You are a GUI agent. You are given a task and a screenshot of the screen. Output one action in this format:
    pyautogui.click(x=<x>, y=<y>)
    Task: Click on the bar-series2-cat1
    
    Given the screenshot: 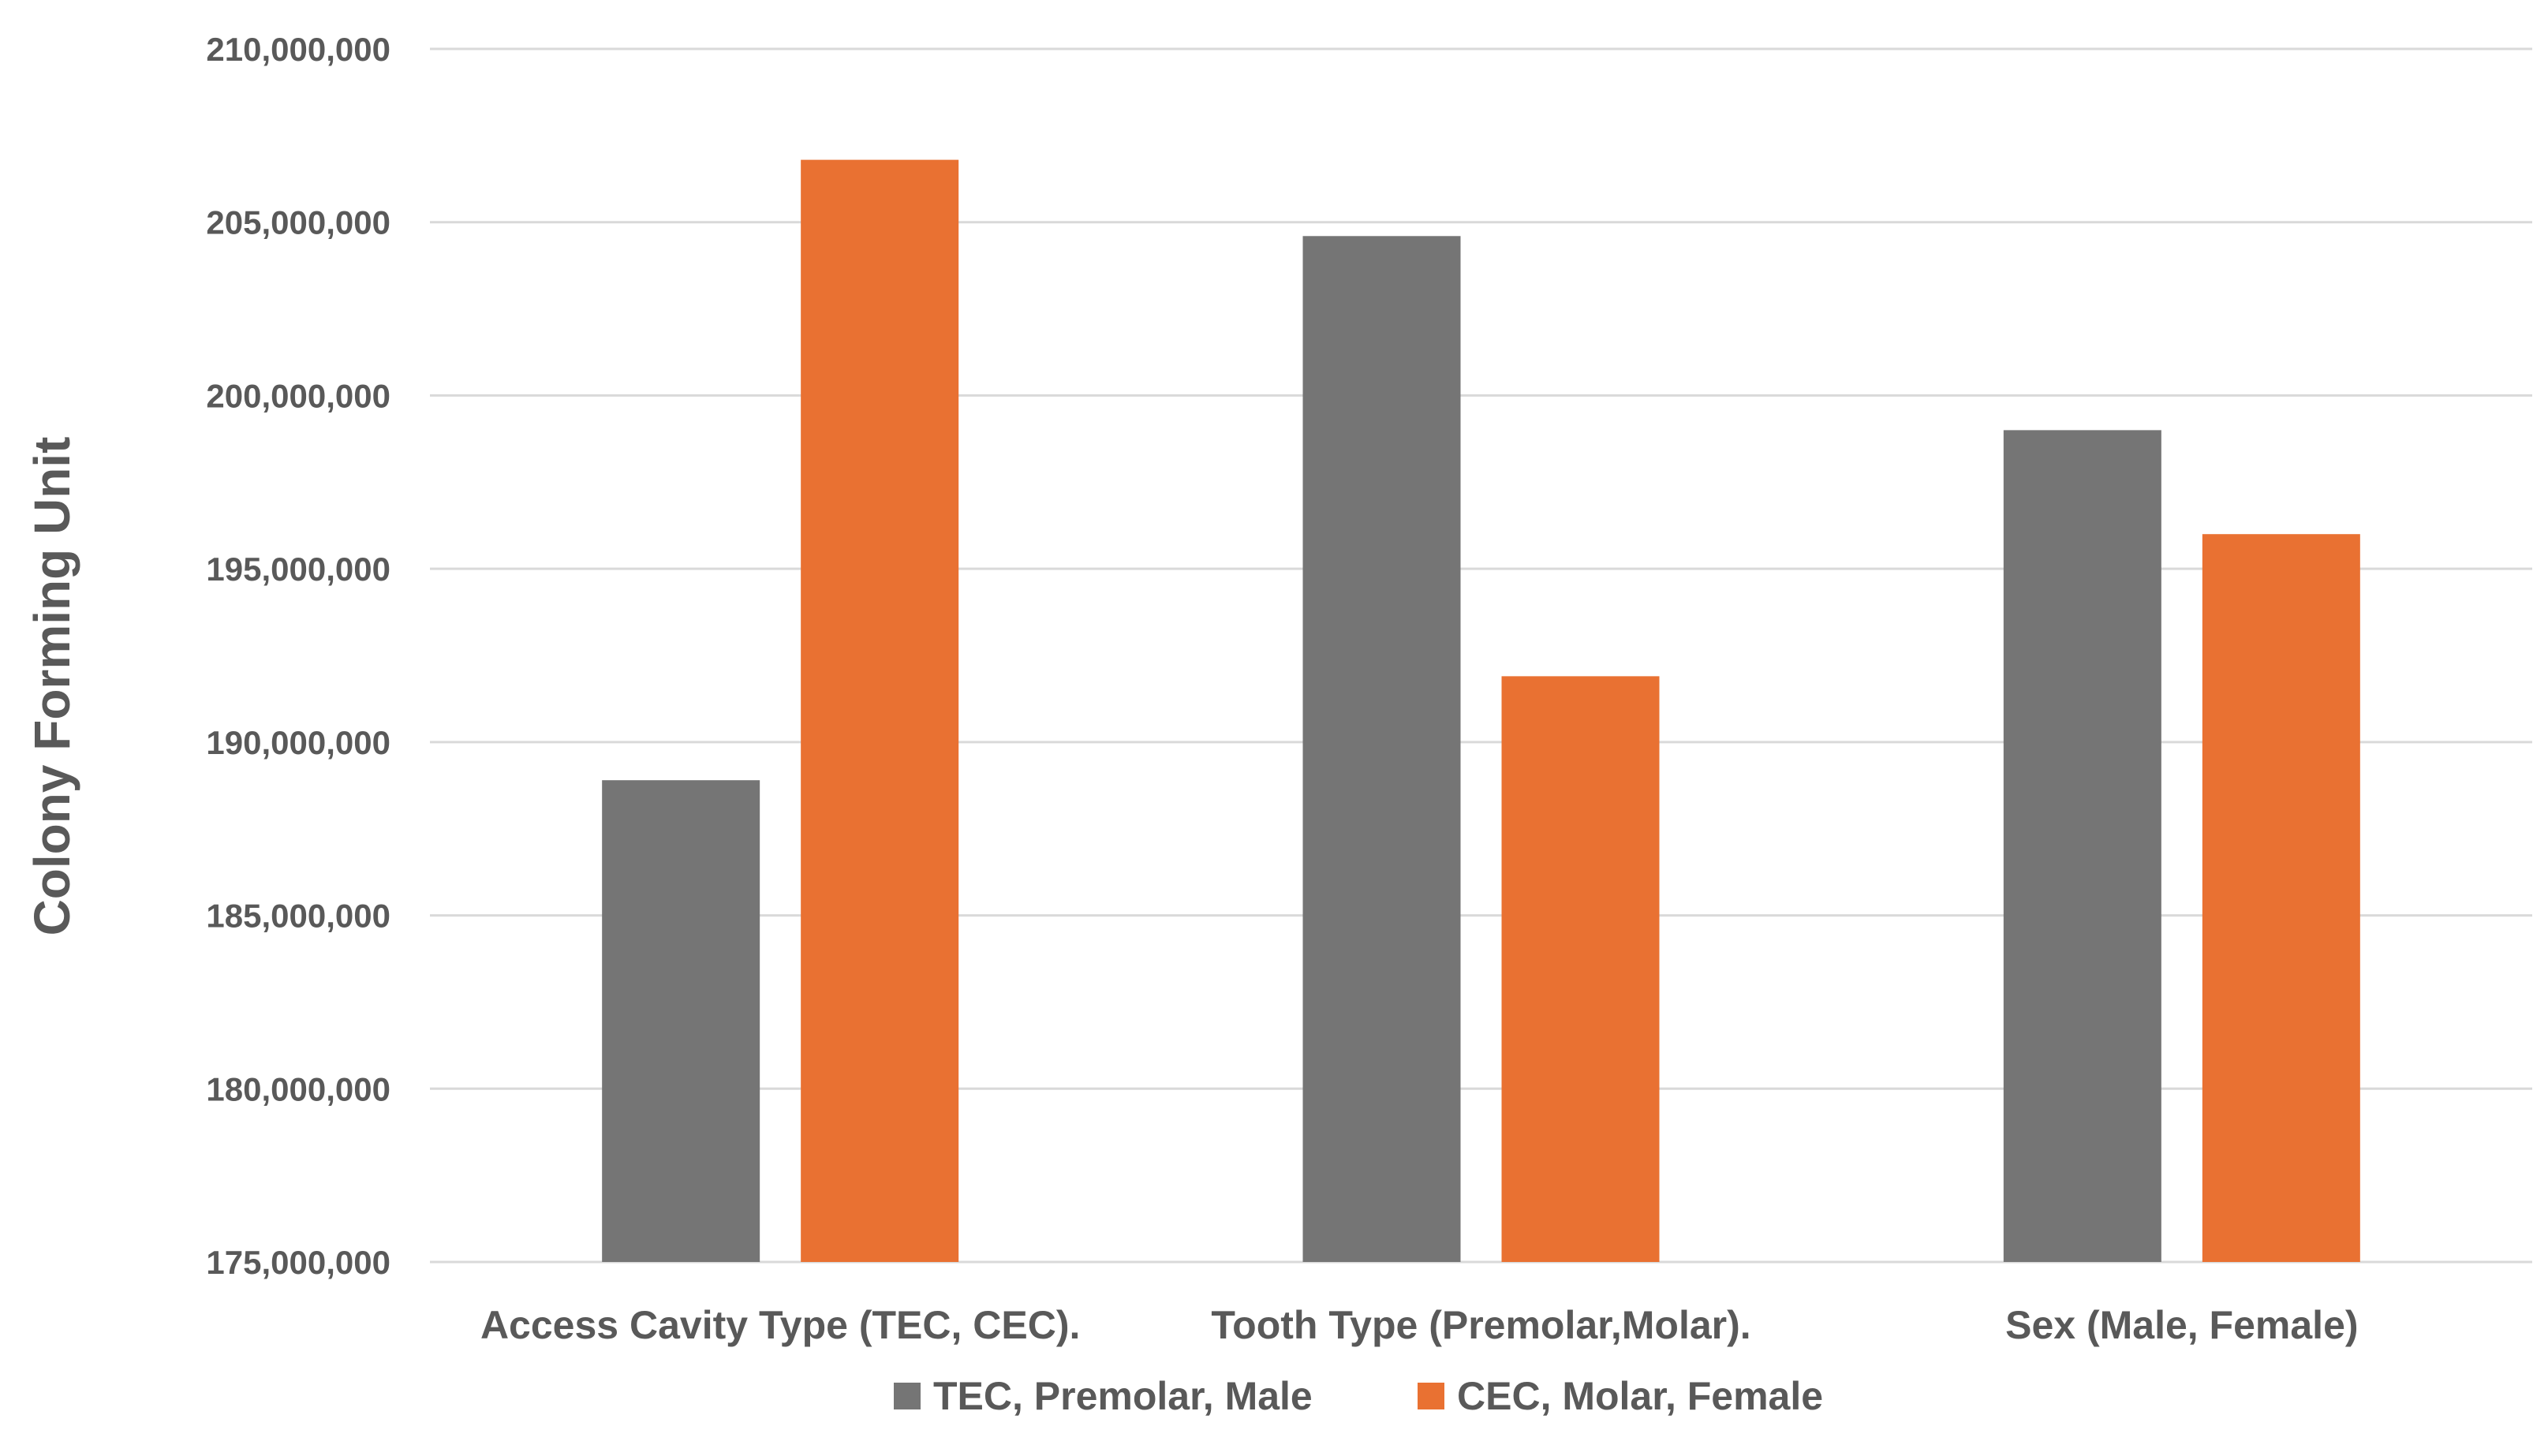 What is the action you would take?
    pyautogui.click(x=880, y=710)
    